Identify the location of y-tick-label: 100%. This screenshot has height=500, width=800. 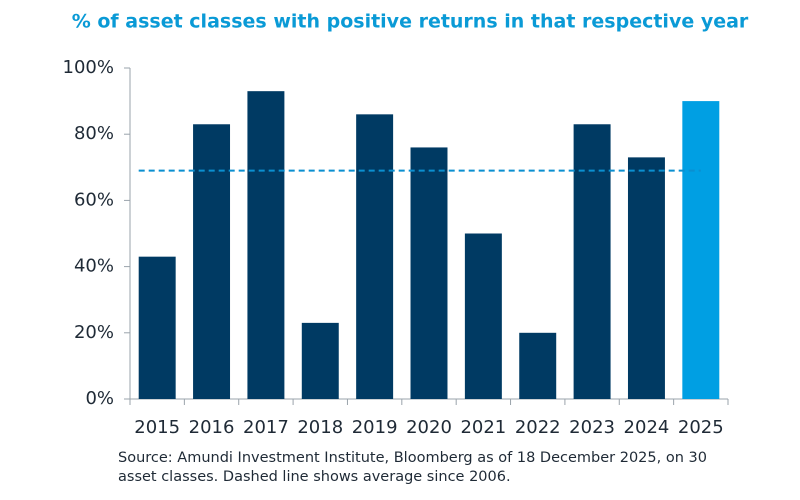
(88, 67).